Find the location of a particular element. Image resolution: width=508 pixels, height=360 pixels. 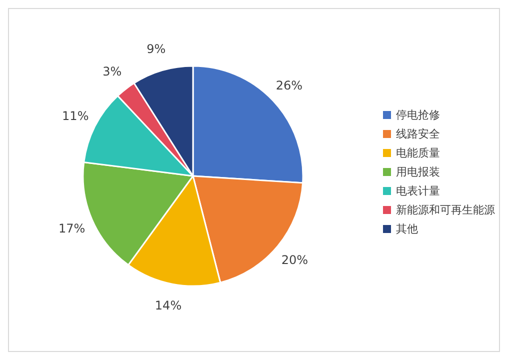

data-label: 3% is located at coordinates (112, 71).